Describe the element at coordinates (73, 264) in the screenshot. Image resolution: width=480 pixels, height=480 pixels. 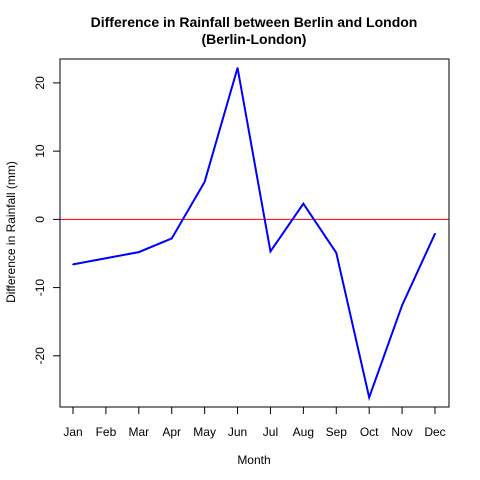
I see `data-point-jan` at that location.